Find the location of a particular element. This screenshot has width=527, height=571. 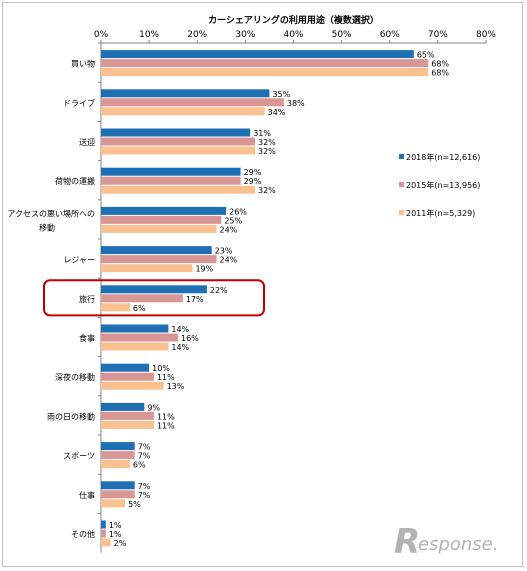

logo-text: esponse. is located at coordinates (458, 544).